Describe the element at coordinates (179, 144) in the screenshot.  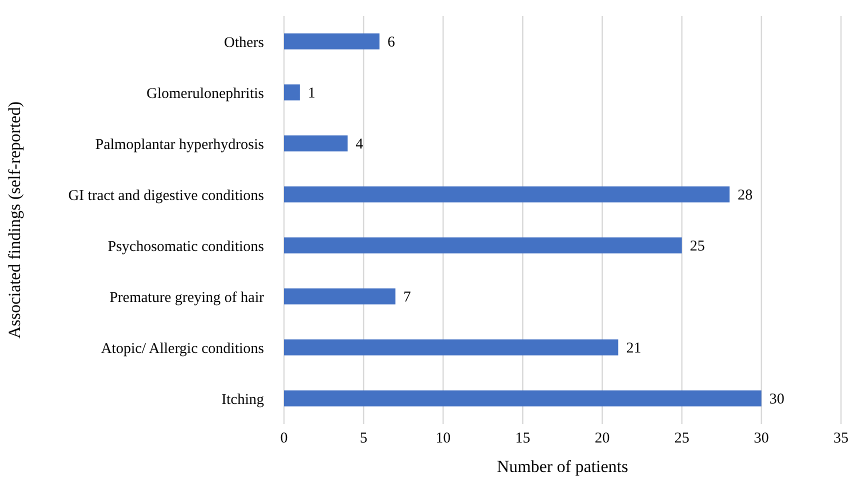
I see `y-tick-label: Palmoplantar hyperhydrosis` at that location.